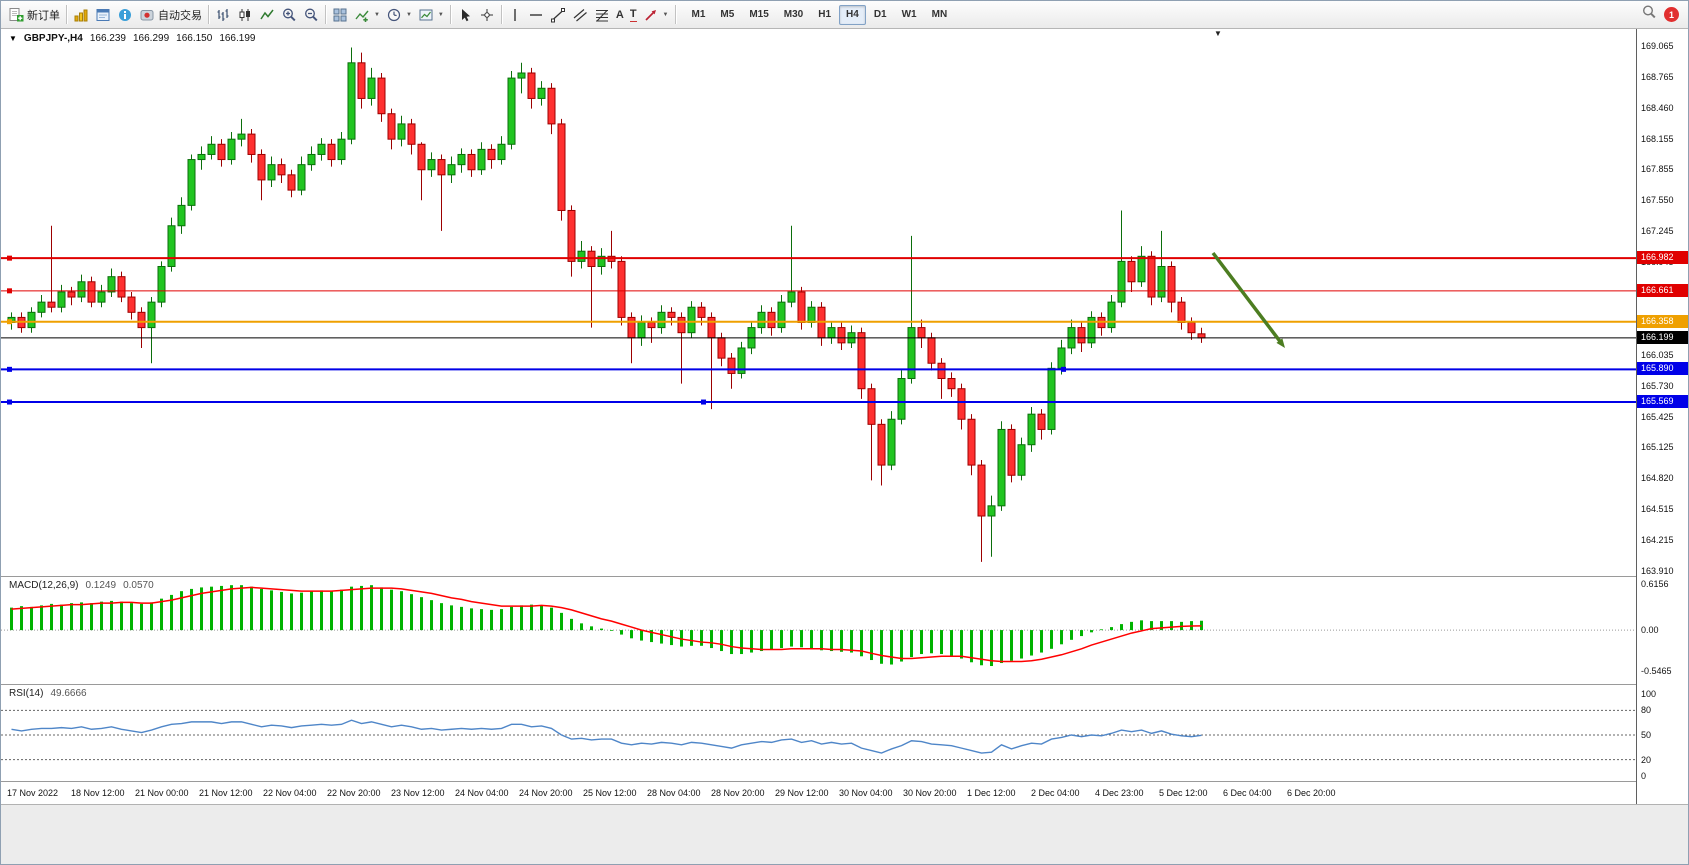  I want to click on templates-button: ▼, so click(431, 15).